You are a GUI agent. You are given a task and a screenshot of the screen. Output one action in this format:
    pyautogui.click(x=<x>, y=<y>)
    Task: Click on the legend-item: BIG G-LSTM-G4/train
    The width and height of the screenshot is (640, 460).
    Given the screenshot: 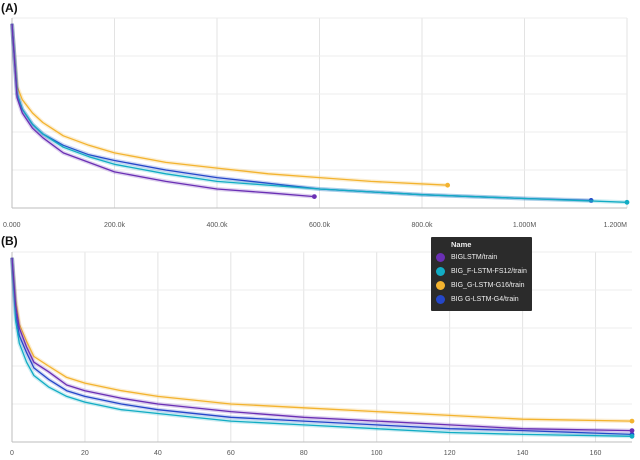 What is the action you would take?
    pyautogui.click(x=477, y=299)
    